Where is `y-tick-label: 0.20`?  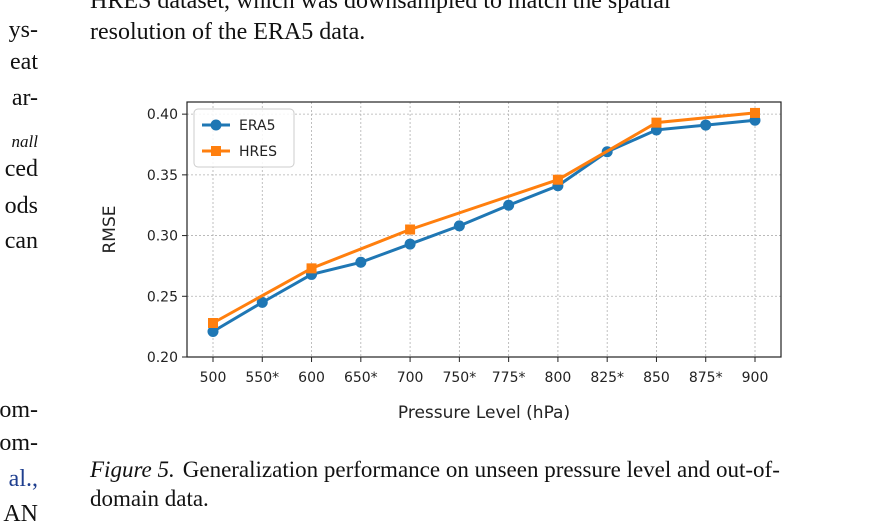 y-tick-label: 0.20 is located at coordinates (162, 358).